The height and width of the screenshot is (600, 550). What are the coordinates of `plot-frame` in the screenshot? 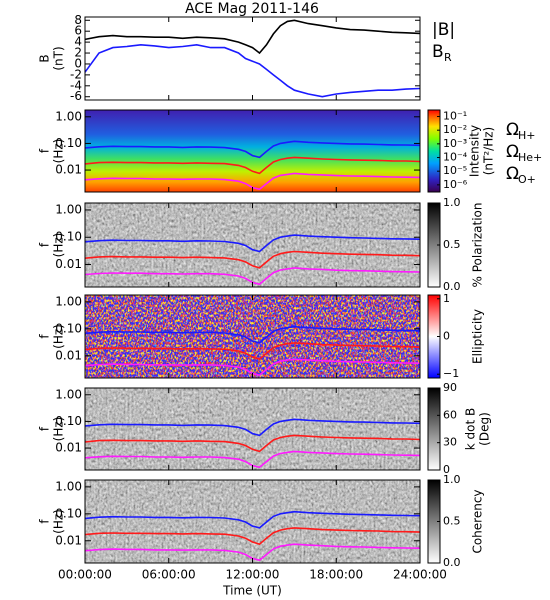 It's located at (252, 58).